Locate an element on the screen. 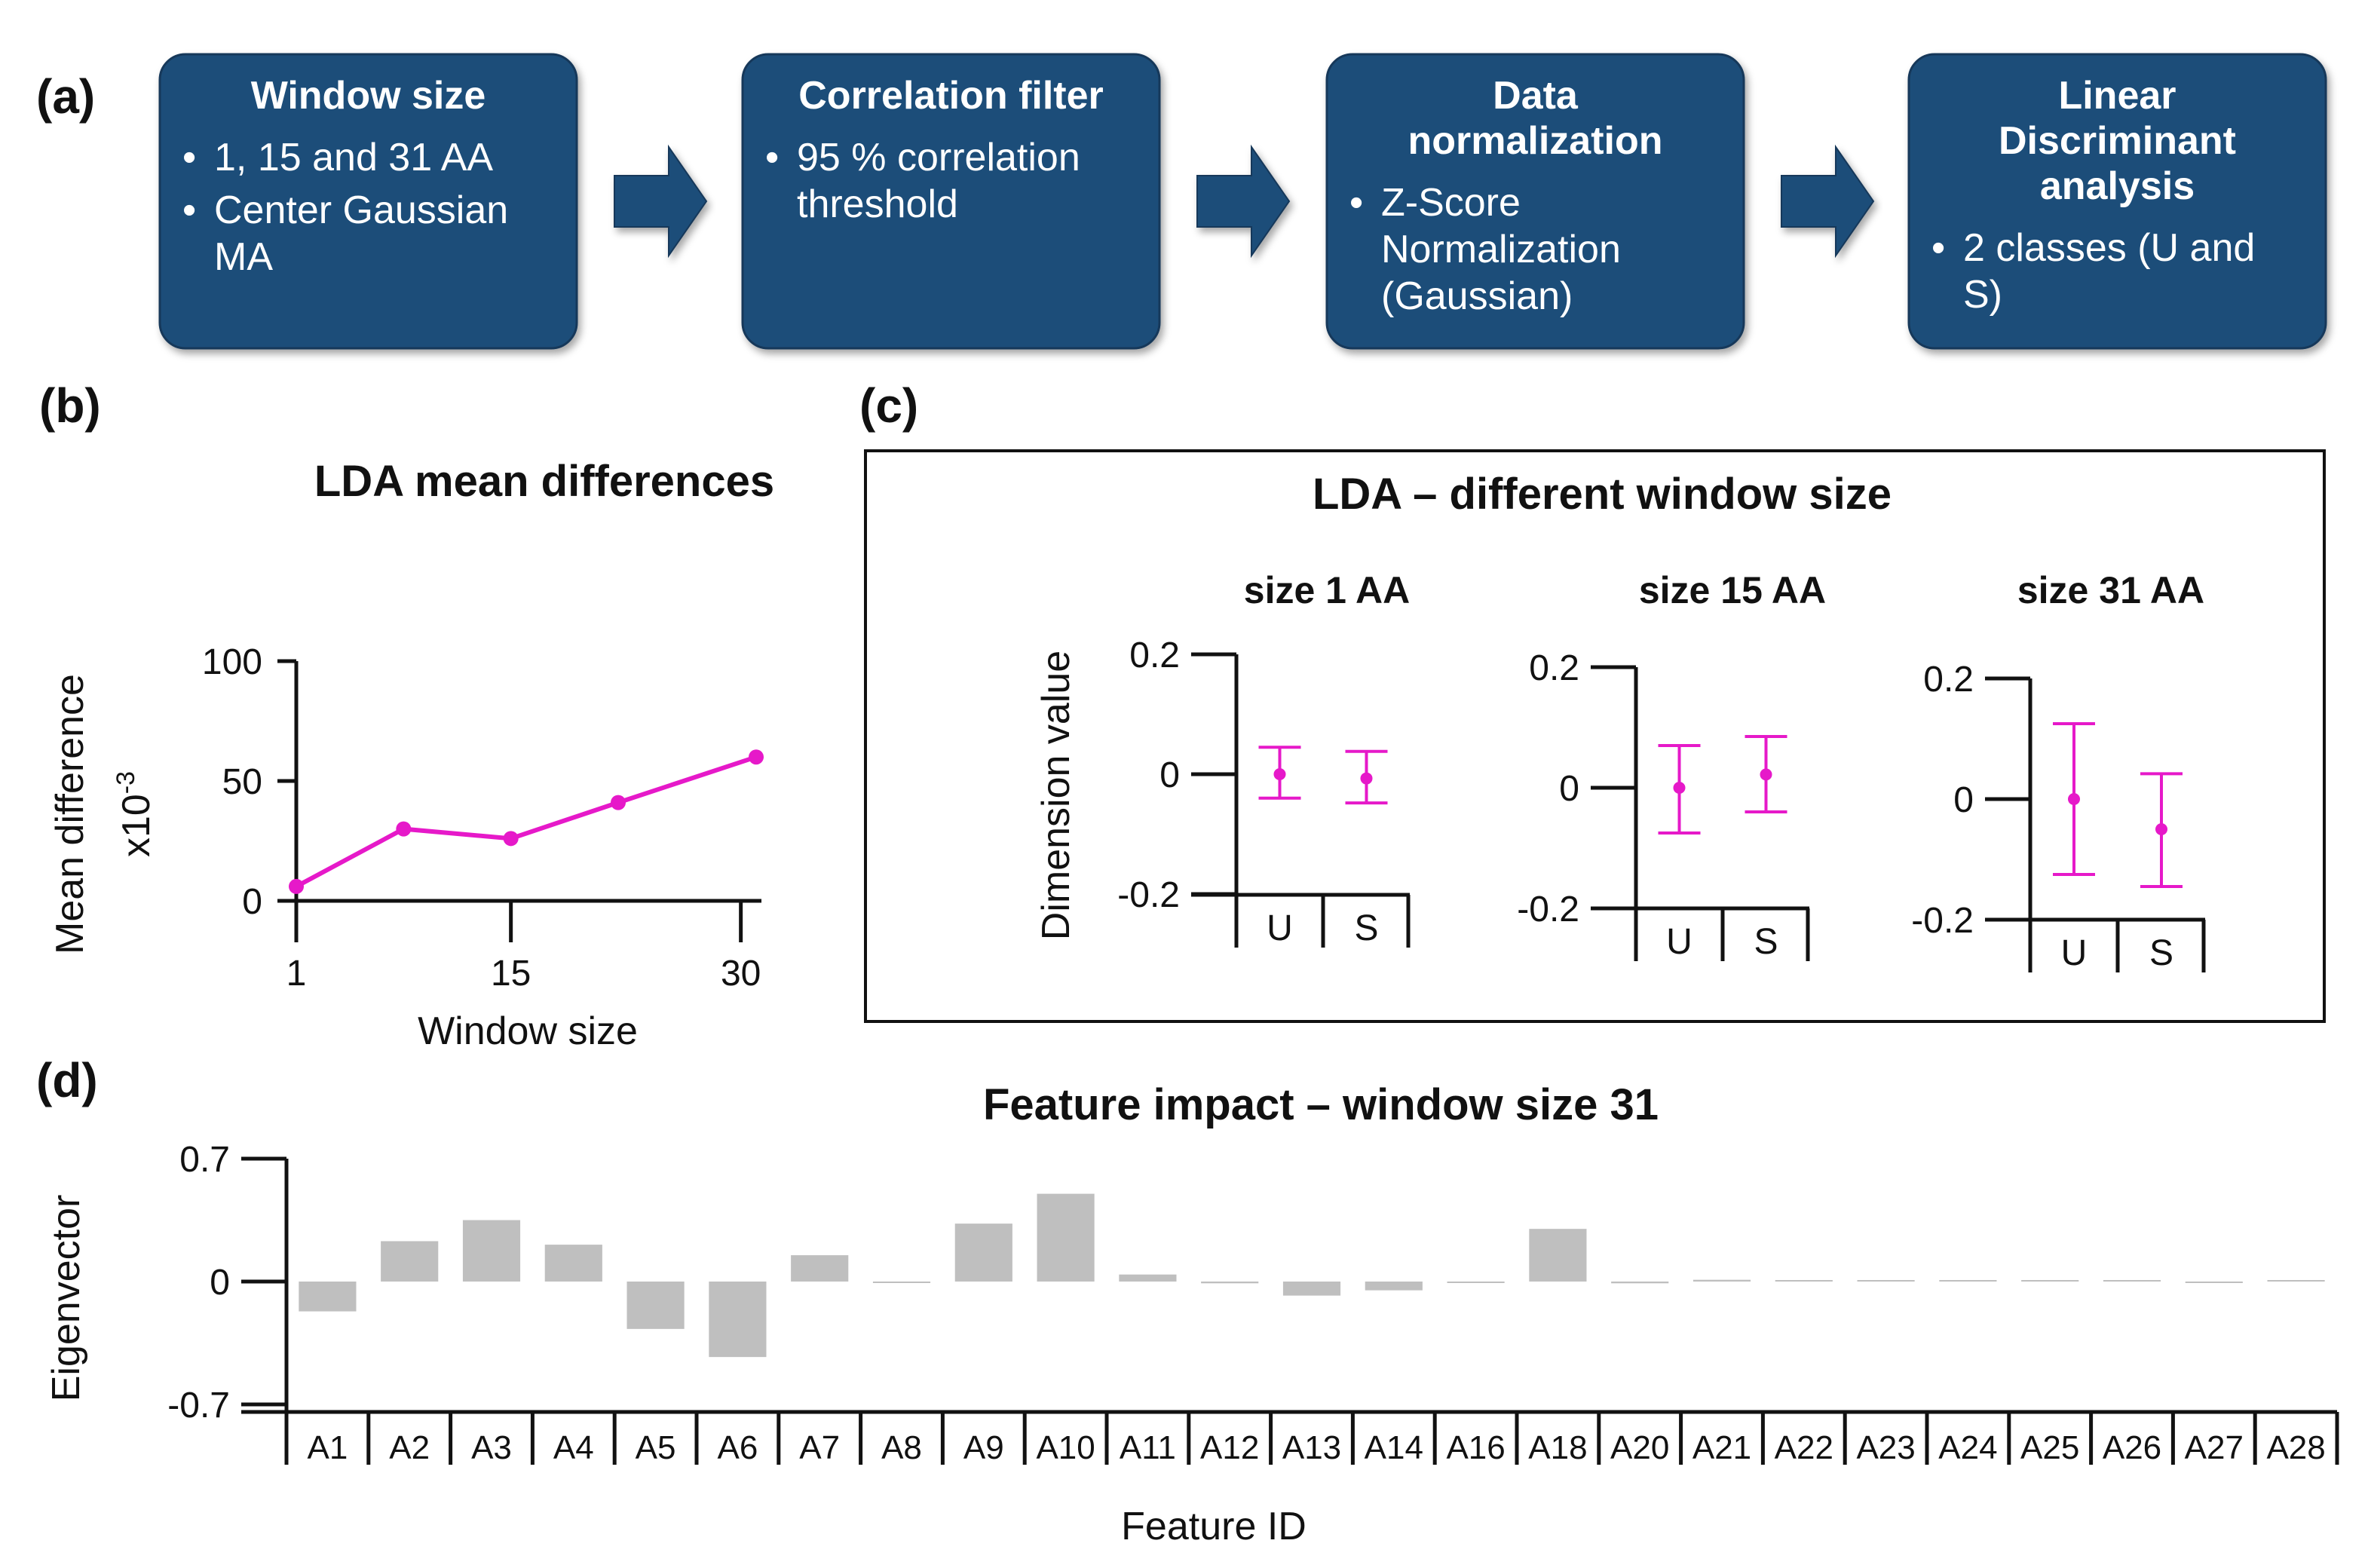  chart-b-x-tick-label-15: 15 is located at coordinates (511, 974).